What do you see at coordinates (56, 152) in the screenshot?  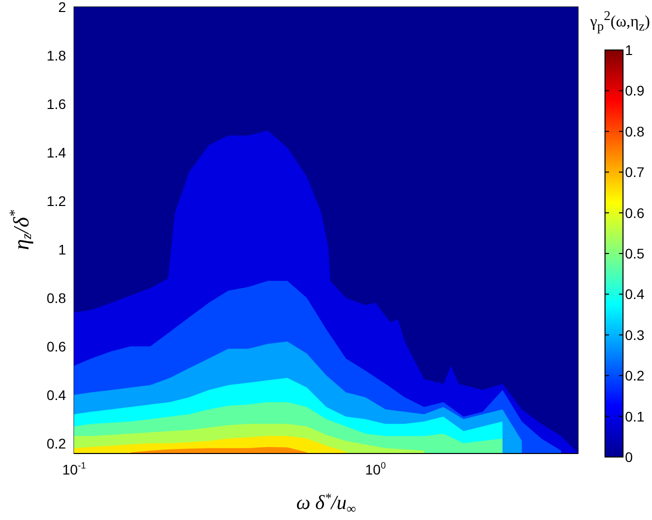 I see `y-tick-label: 1.4` at bounding box center [56, 152].